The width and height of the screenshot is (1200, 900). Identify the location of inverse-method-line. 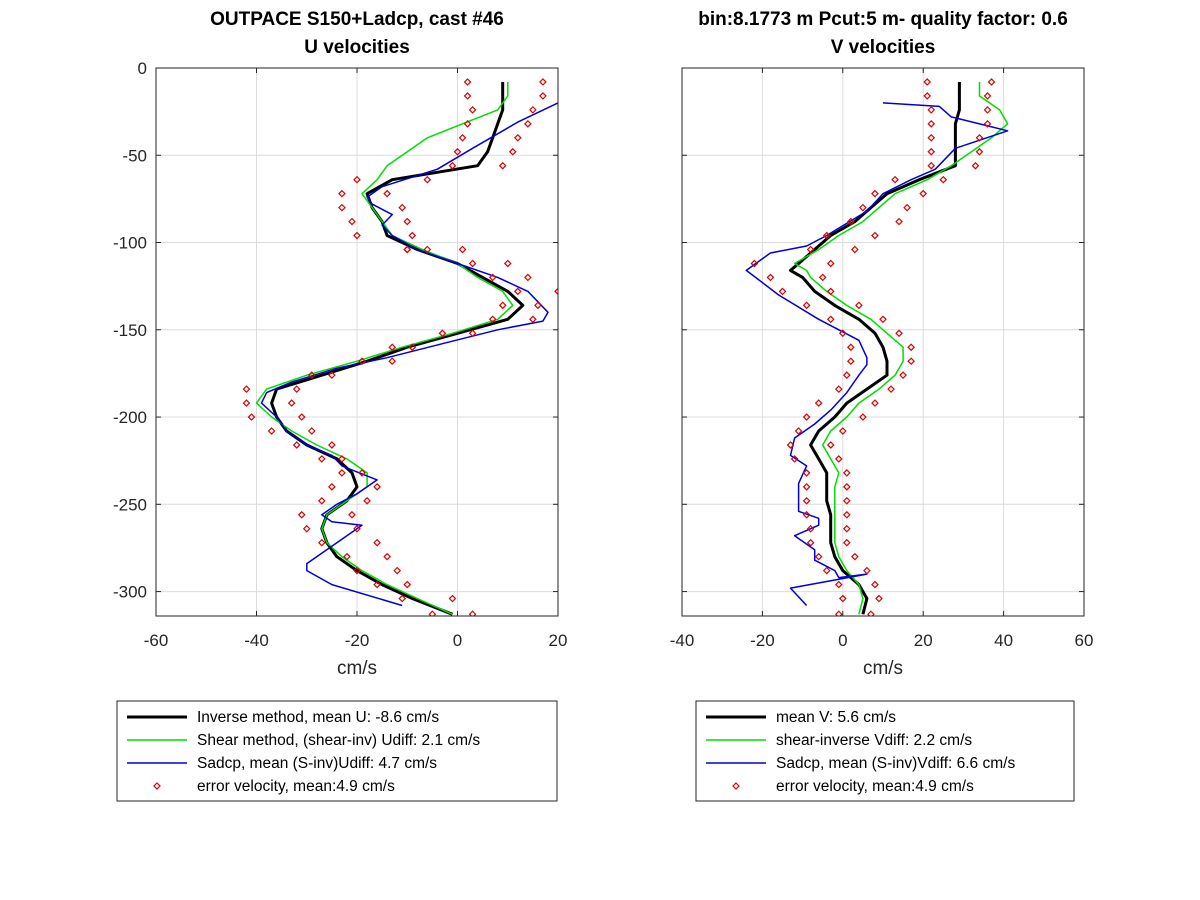
(875, 348).